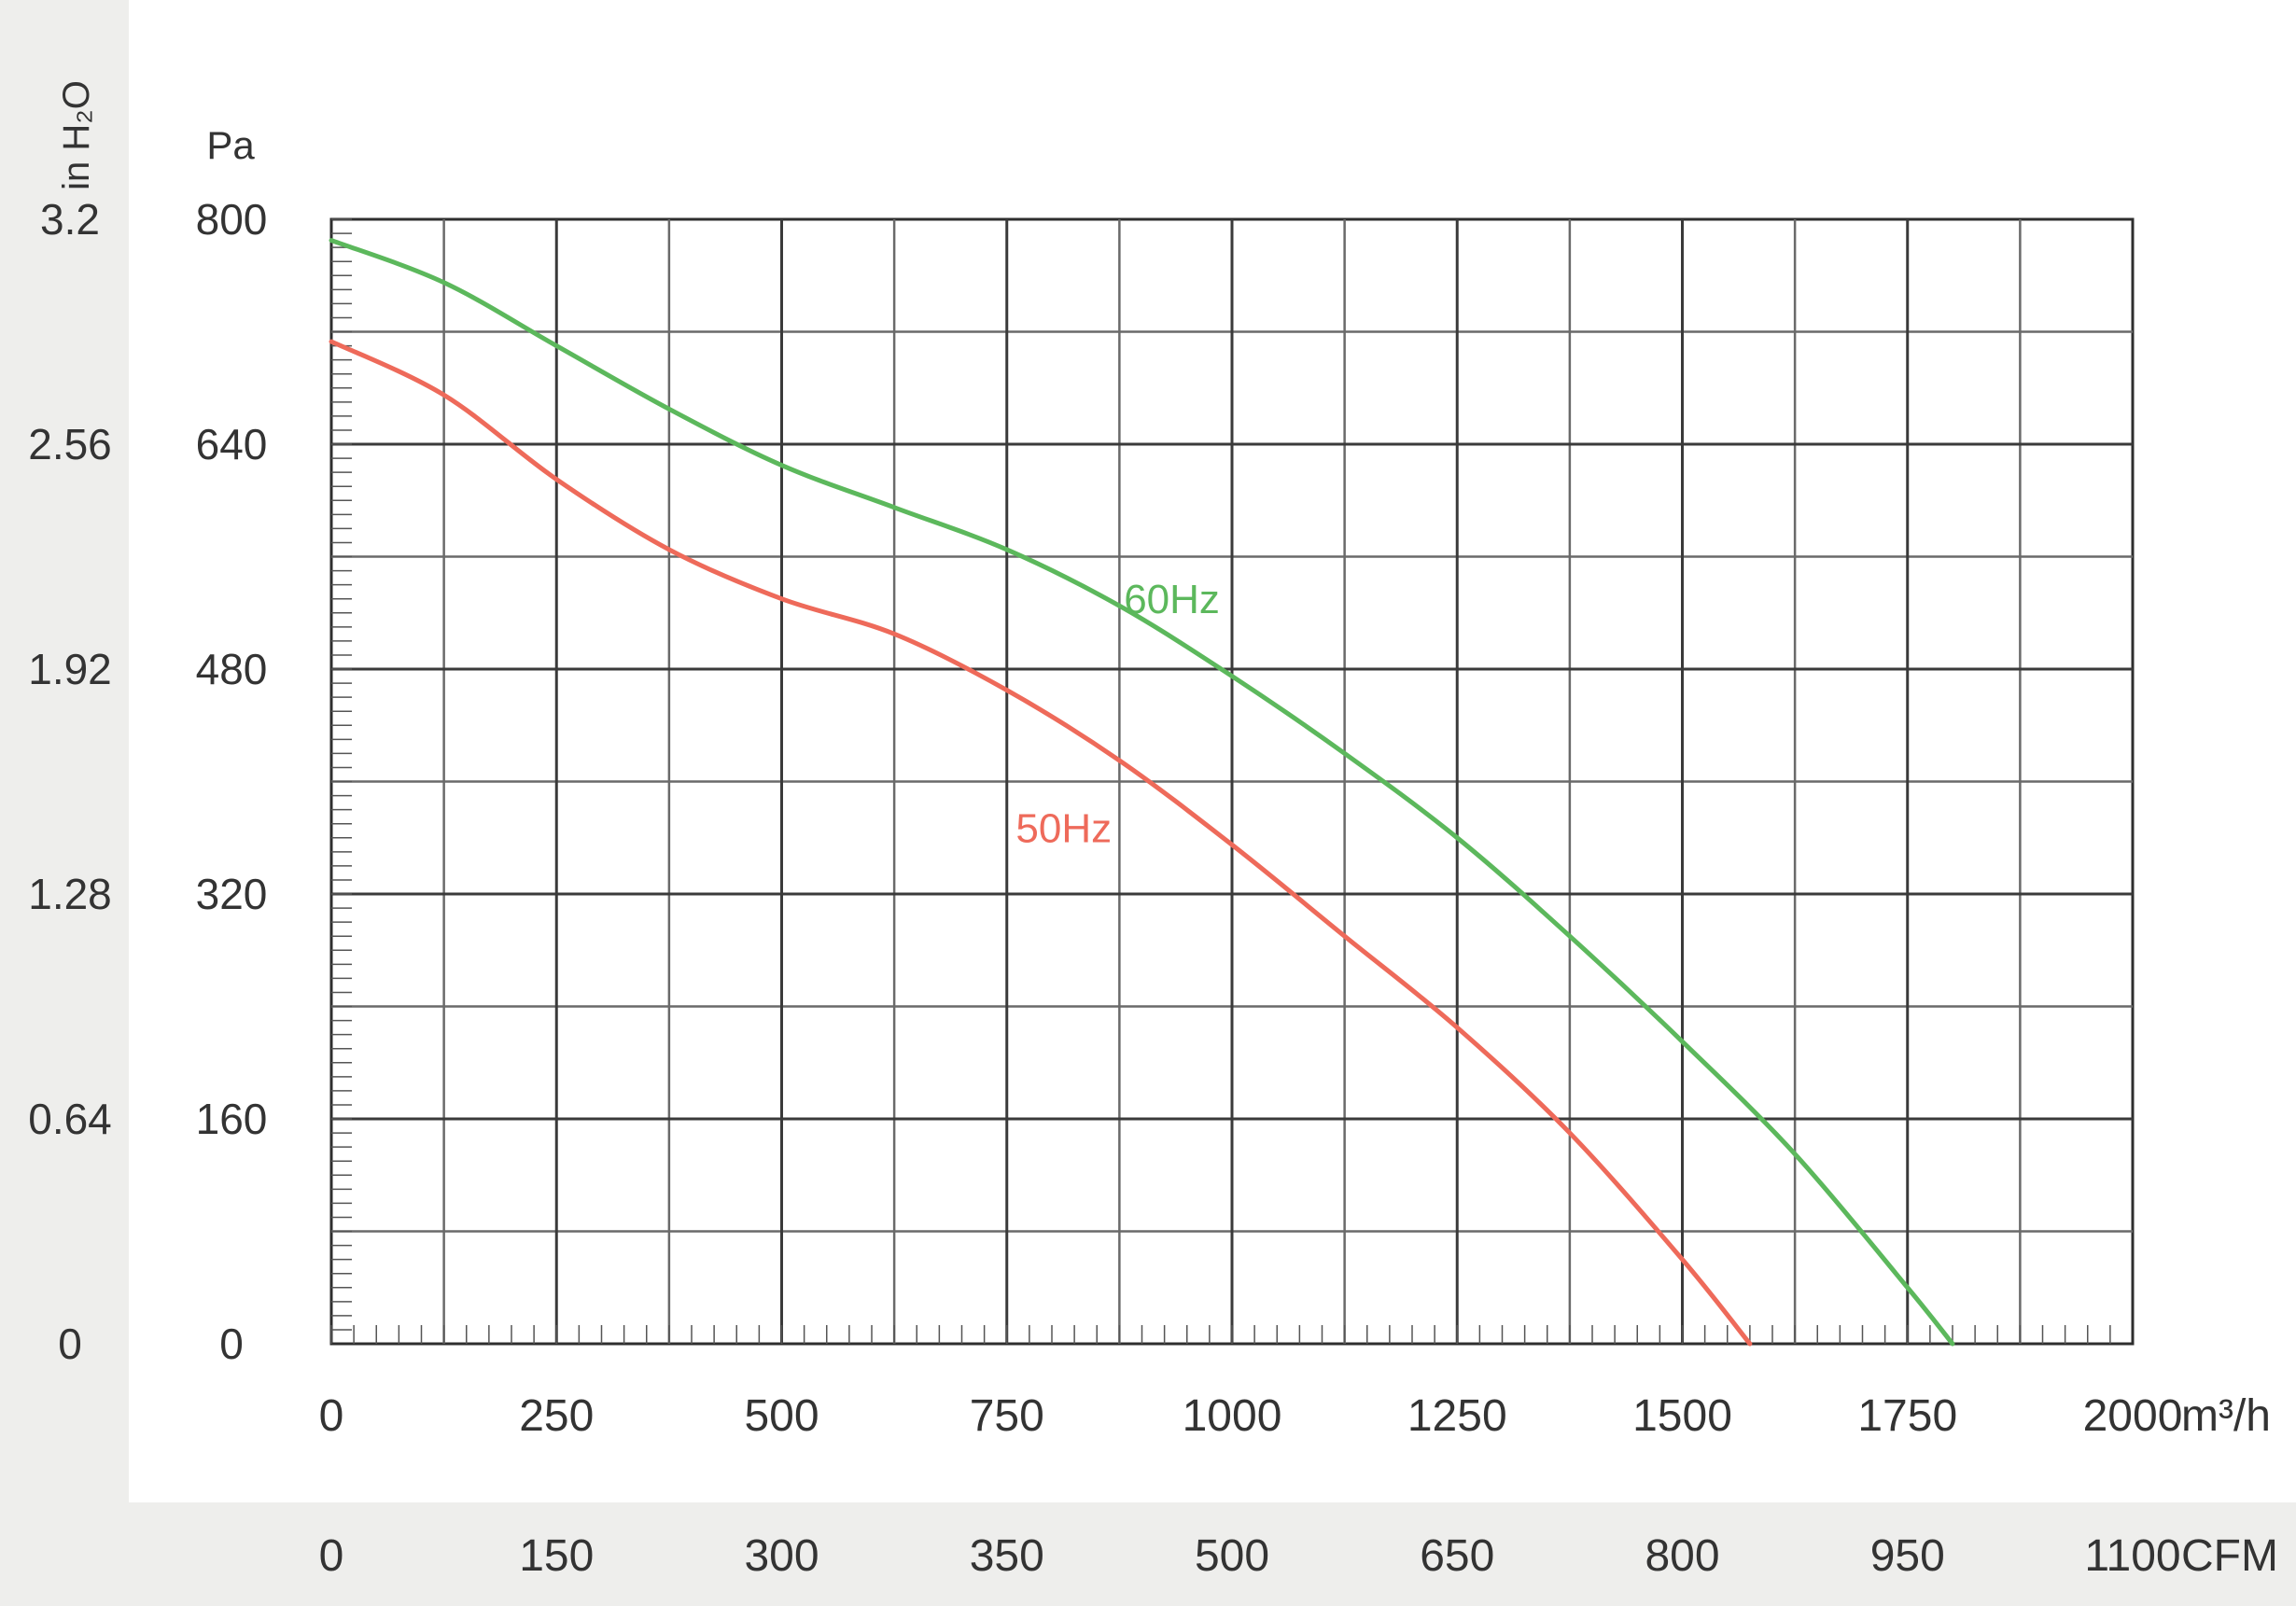 The width and height of the screenshot is (2296, 1606). What do you see at coordinates (2133, 1416) in the screenshot?
I see `x-tick-label-m3h: 2000` at bounding box center [2133, 1416].